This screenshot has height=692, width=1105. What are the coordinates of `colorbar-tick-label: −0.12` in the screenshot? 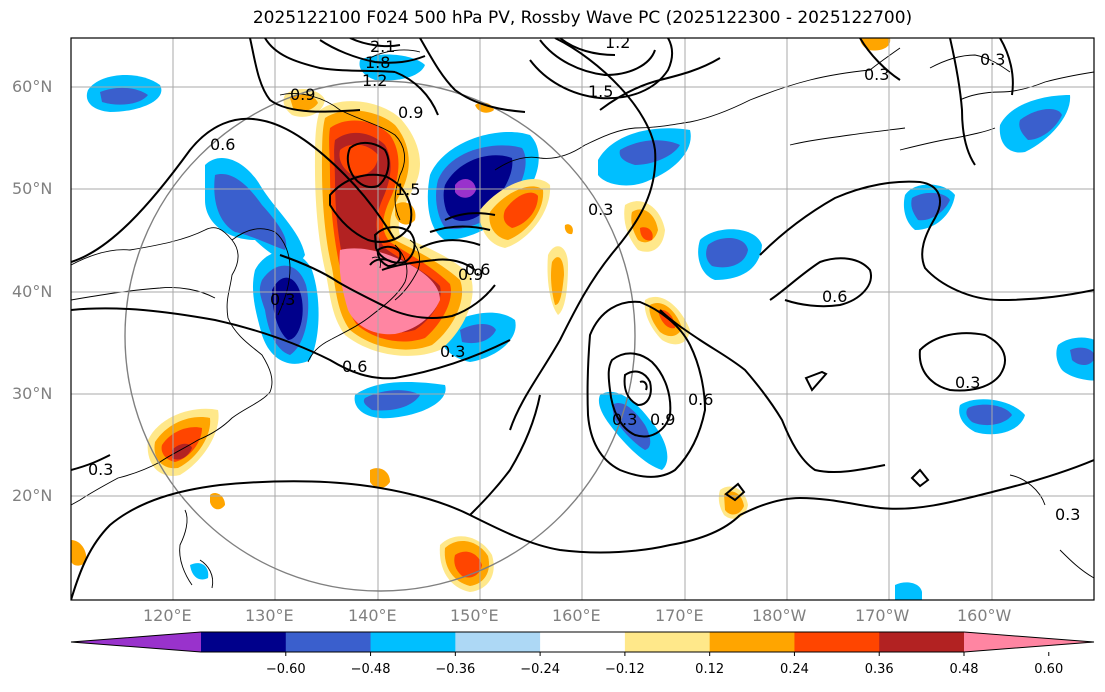 It's located at (624, 669).